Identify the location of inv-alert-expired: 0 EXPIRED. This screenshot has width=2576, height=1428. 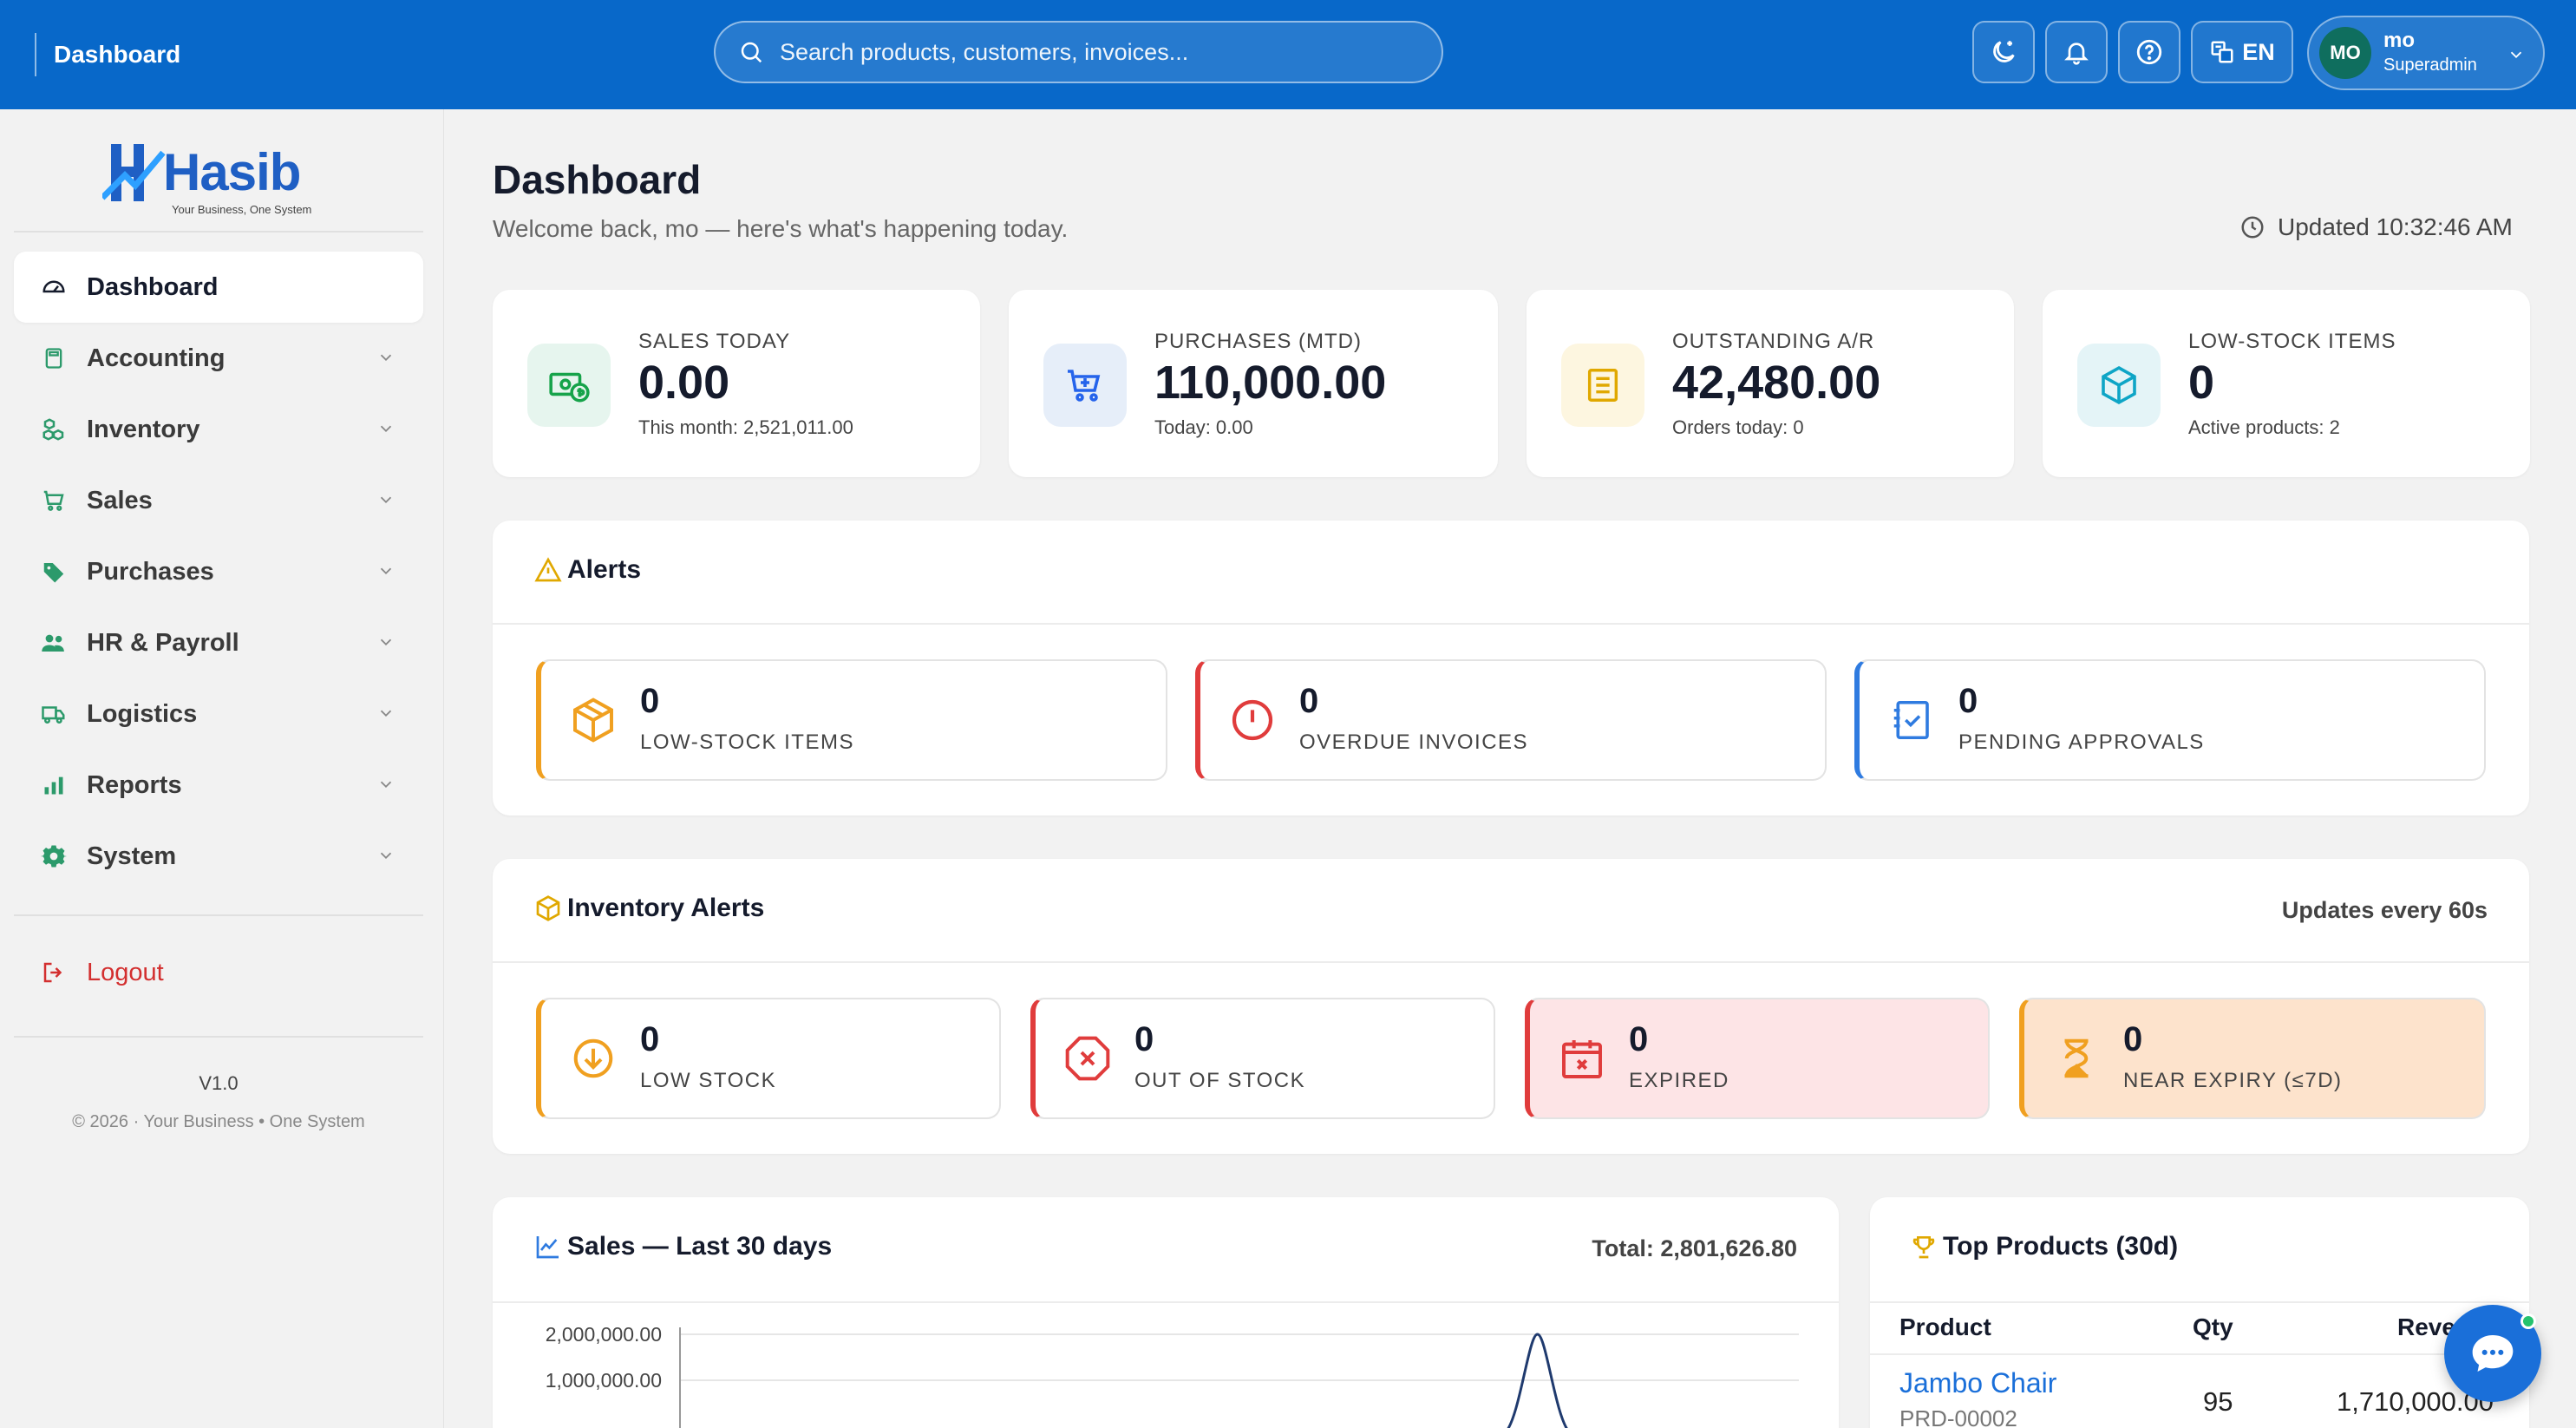
(1757, 1058).